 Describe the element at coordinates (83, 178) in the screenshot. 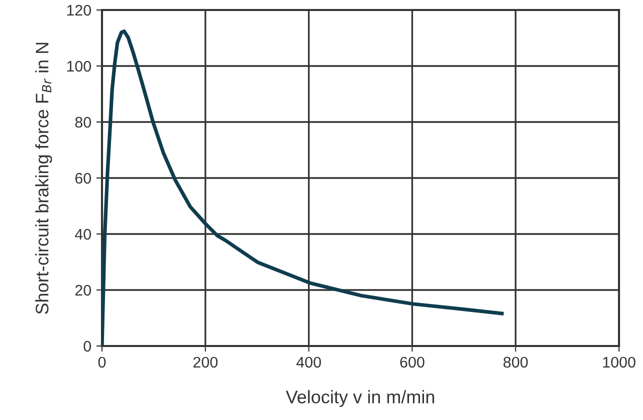

I see `y-tick-label: 60` at that location.